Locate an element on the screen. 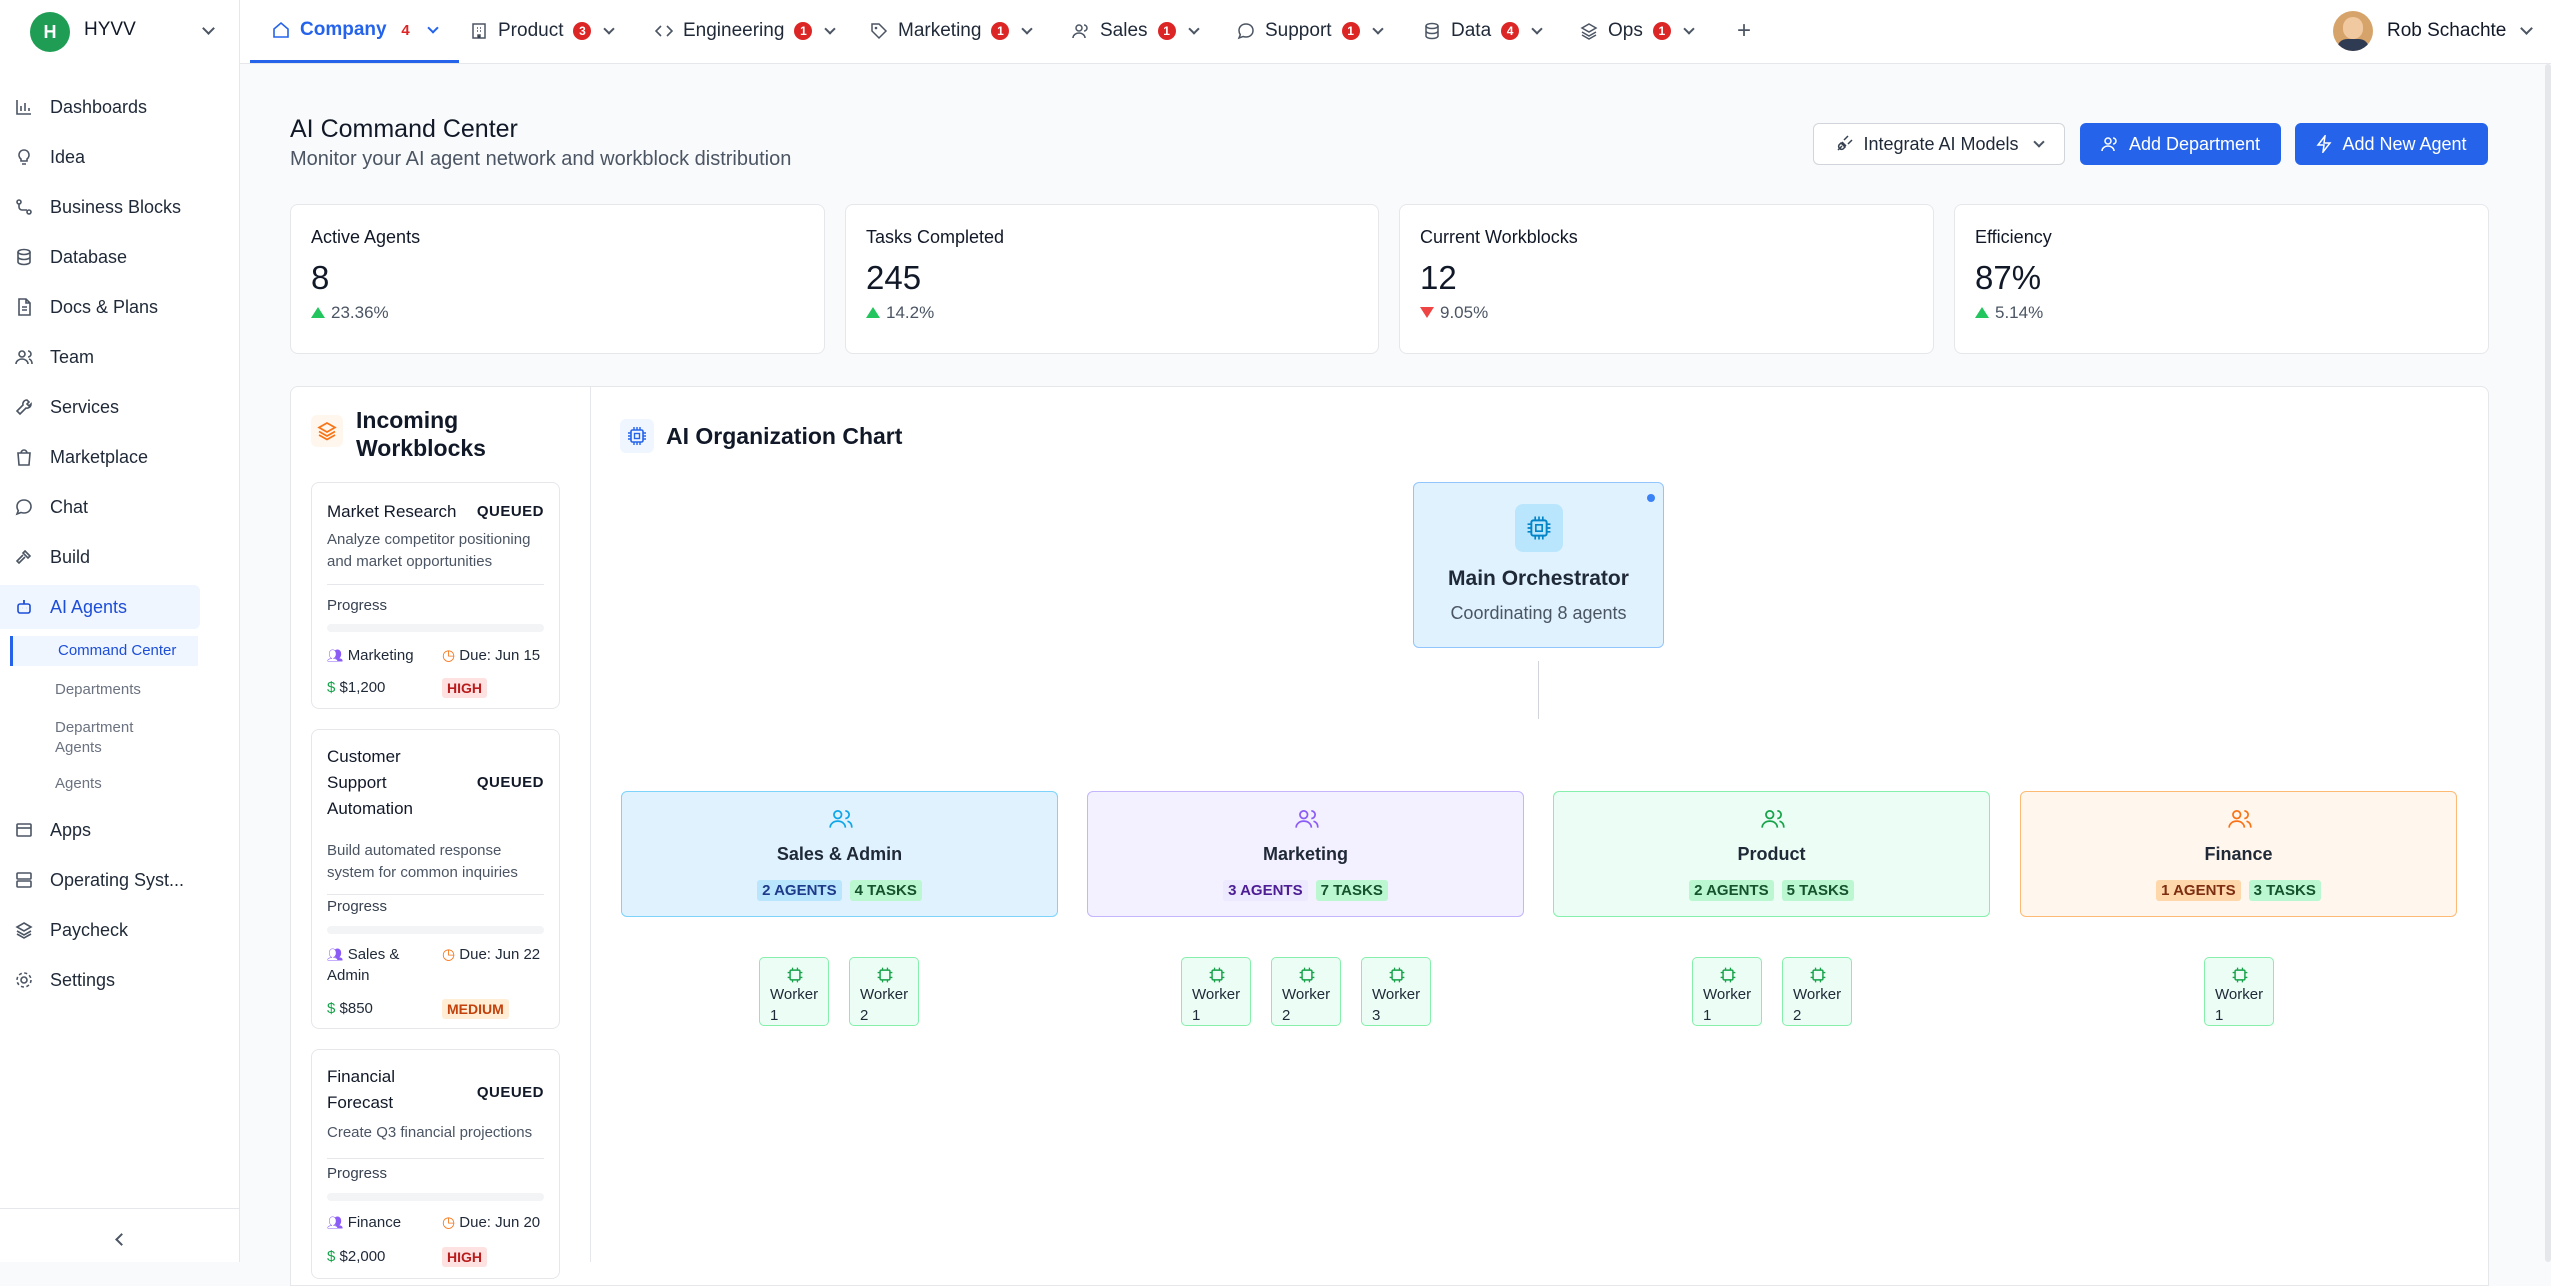  integrate-ai-models-button: Integrate AI Models is located at coordinates (1939, 144).